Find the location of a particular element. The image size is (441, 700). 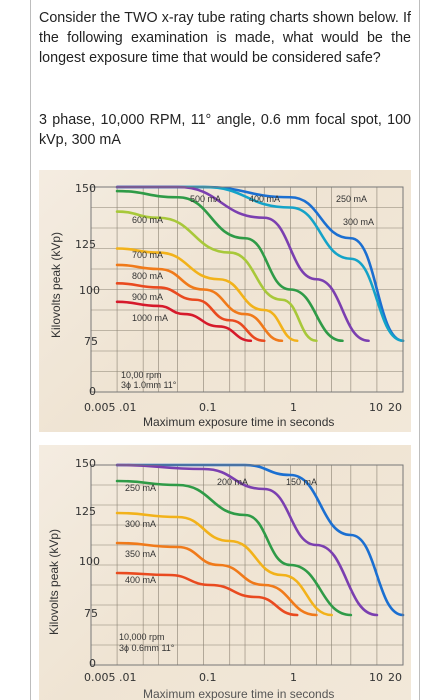

chart-bottom-ytick-75: 75 is located at coordinates (91, 613).